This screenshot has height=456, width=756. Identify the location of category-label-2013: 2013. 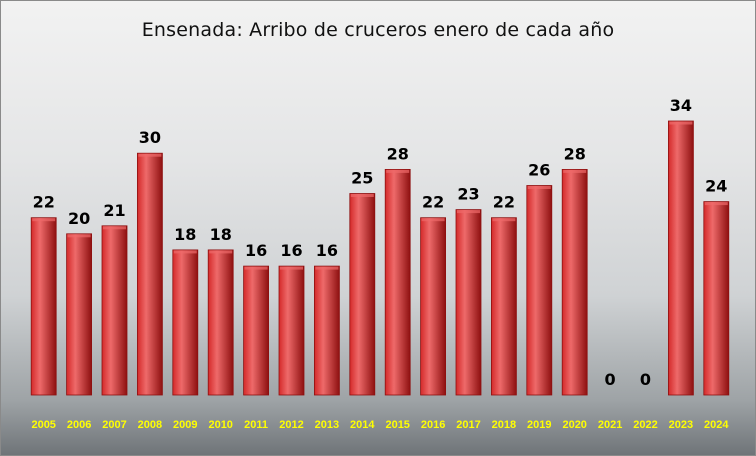
(327, 425).